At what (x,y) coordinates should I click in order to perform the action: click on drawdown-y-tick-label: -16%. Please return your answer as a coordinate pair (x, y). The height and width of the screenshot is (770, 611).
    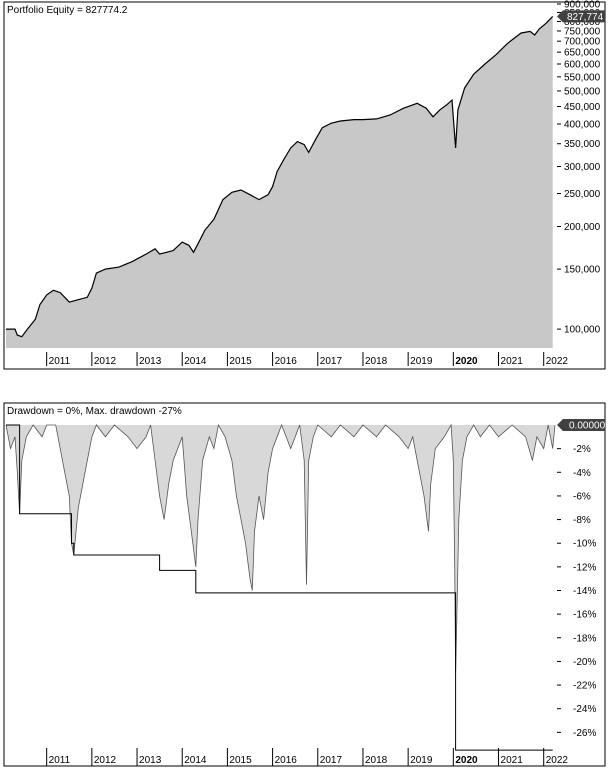
    Looking at the image, I should click on (584, 615).